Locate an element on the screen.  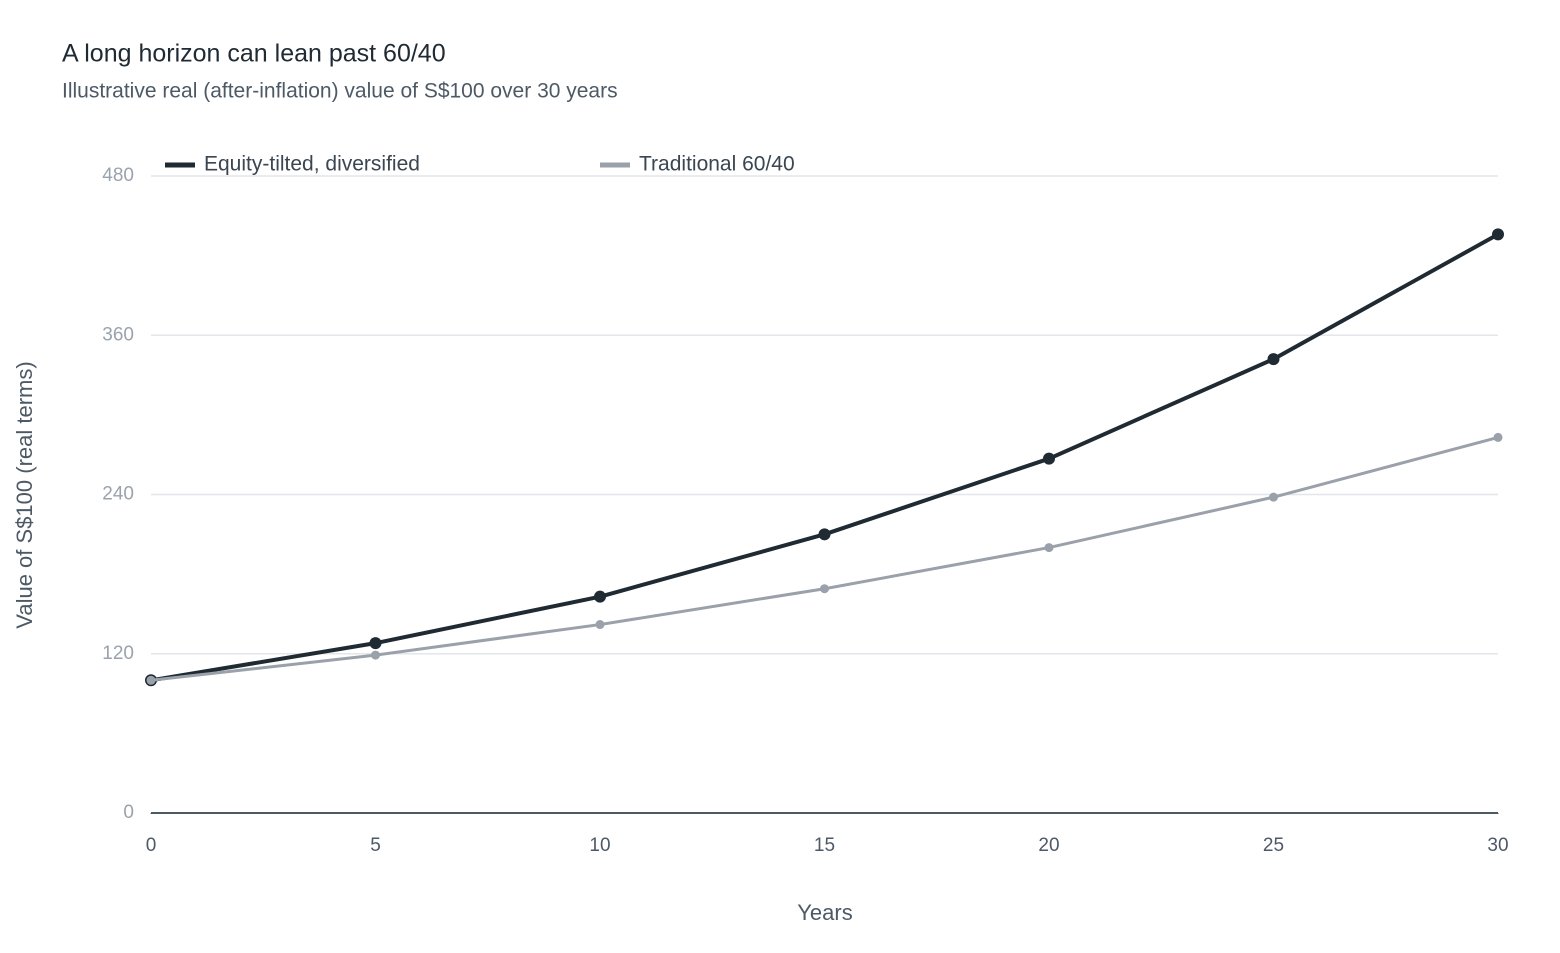
y-tick-label: 480 is located at coordinates (118, 175).